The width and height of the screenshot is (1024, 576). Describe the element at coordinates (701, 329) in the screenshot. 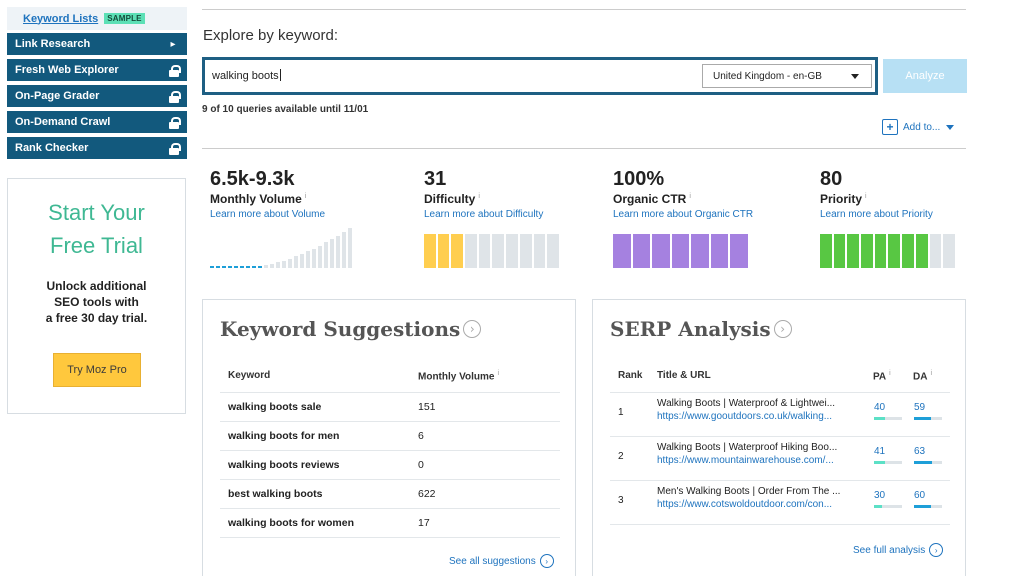

I see `panel-title: SERP Analysis ›` at that location.